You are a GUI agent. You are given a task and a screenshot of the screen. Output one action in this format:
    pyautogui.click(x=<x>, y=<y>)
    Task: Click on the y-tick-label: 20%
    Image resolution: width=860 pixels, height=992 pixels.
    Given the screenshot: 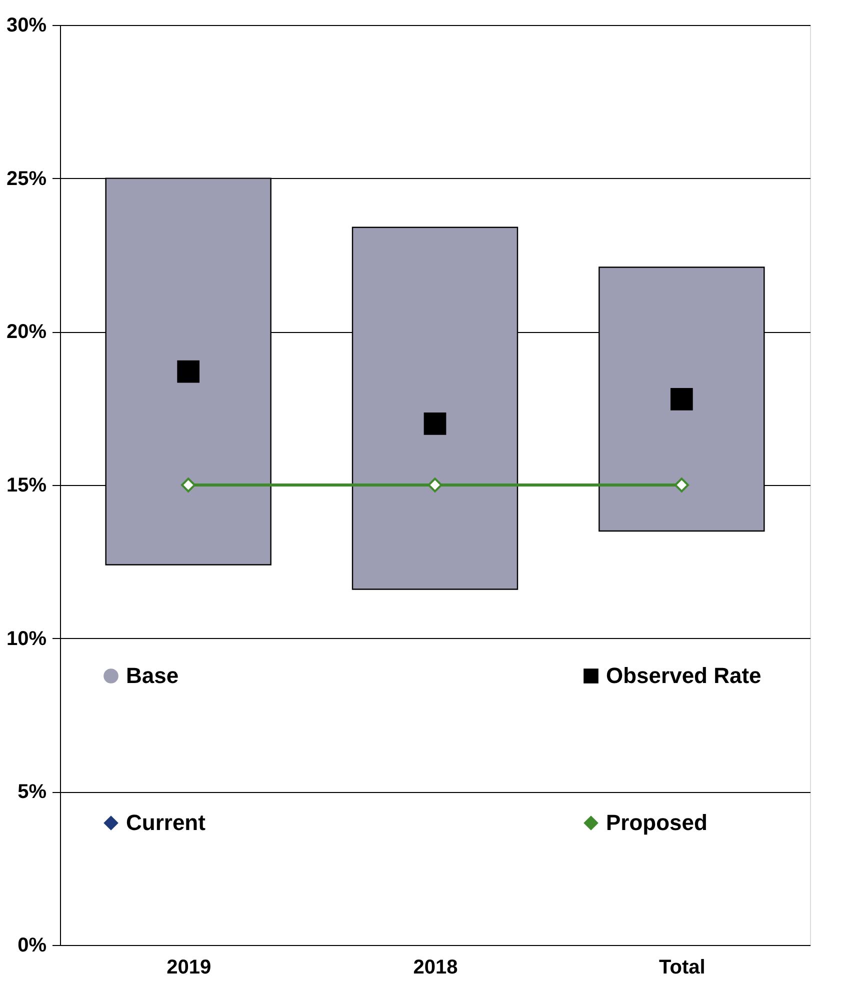 What is the action you would take?
    pyautogui.click(x=26, y=332)
    